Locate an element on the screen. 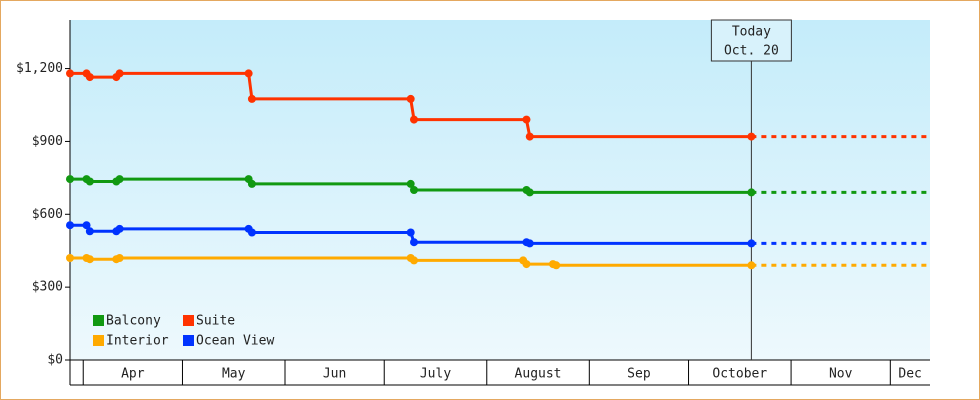 The image size is (980, 400). today-label: Oct. 20 is located at coordinates (751, 51).